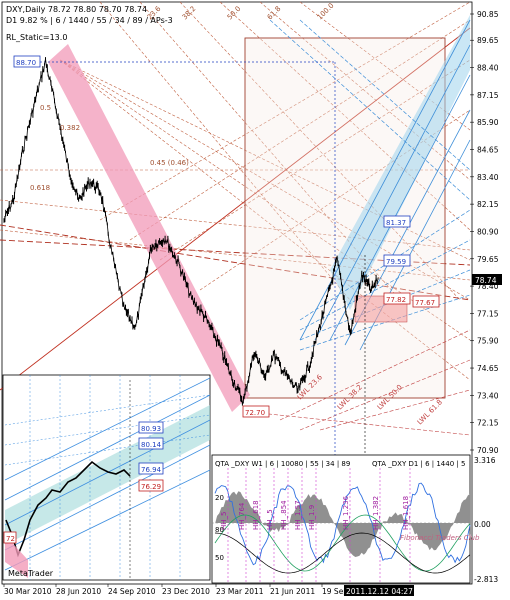  Describe the element at coordinates (406, 513) in the screenshot. I see `osc-marker-label: HH_1.618` at that location.